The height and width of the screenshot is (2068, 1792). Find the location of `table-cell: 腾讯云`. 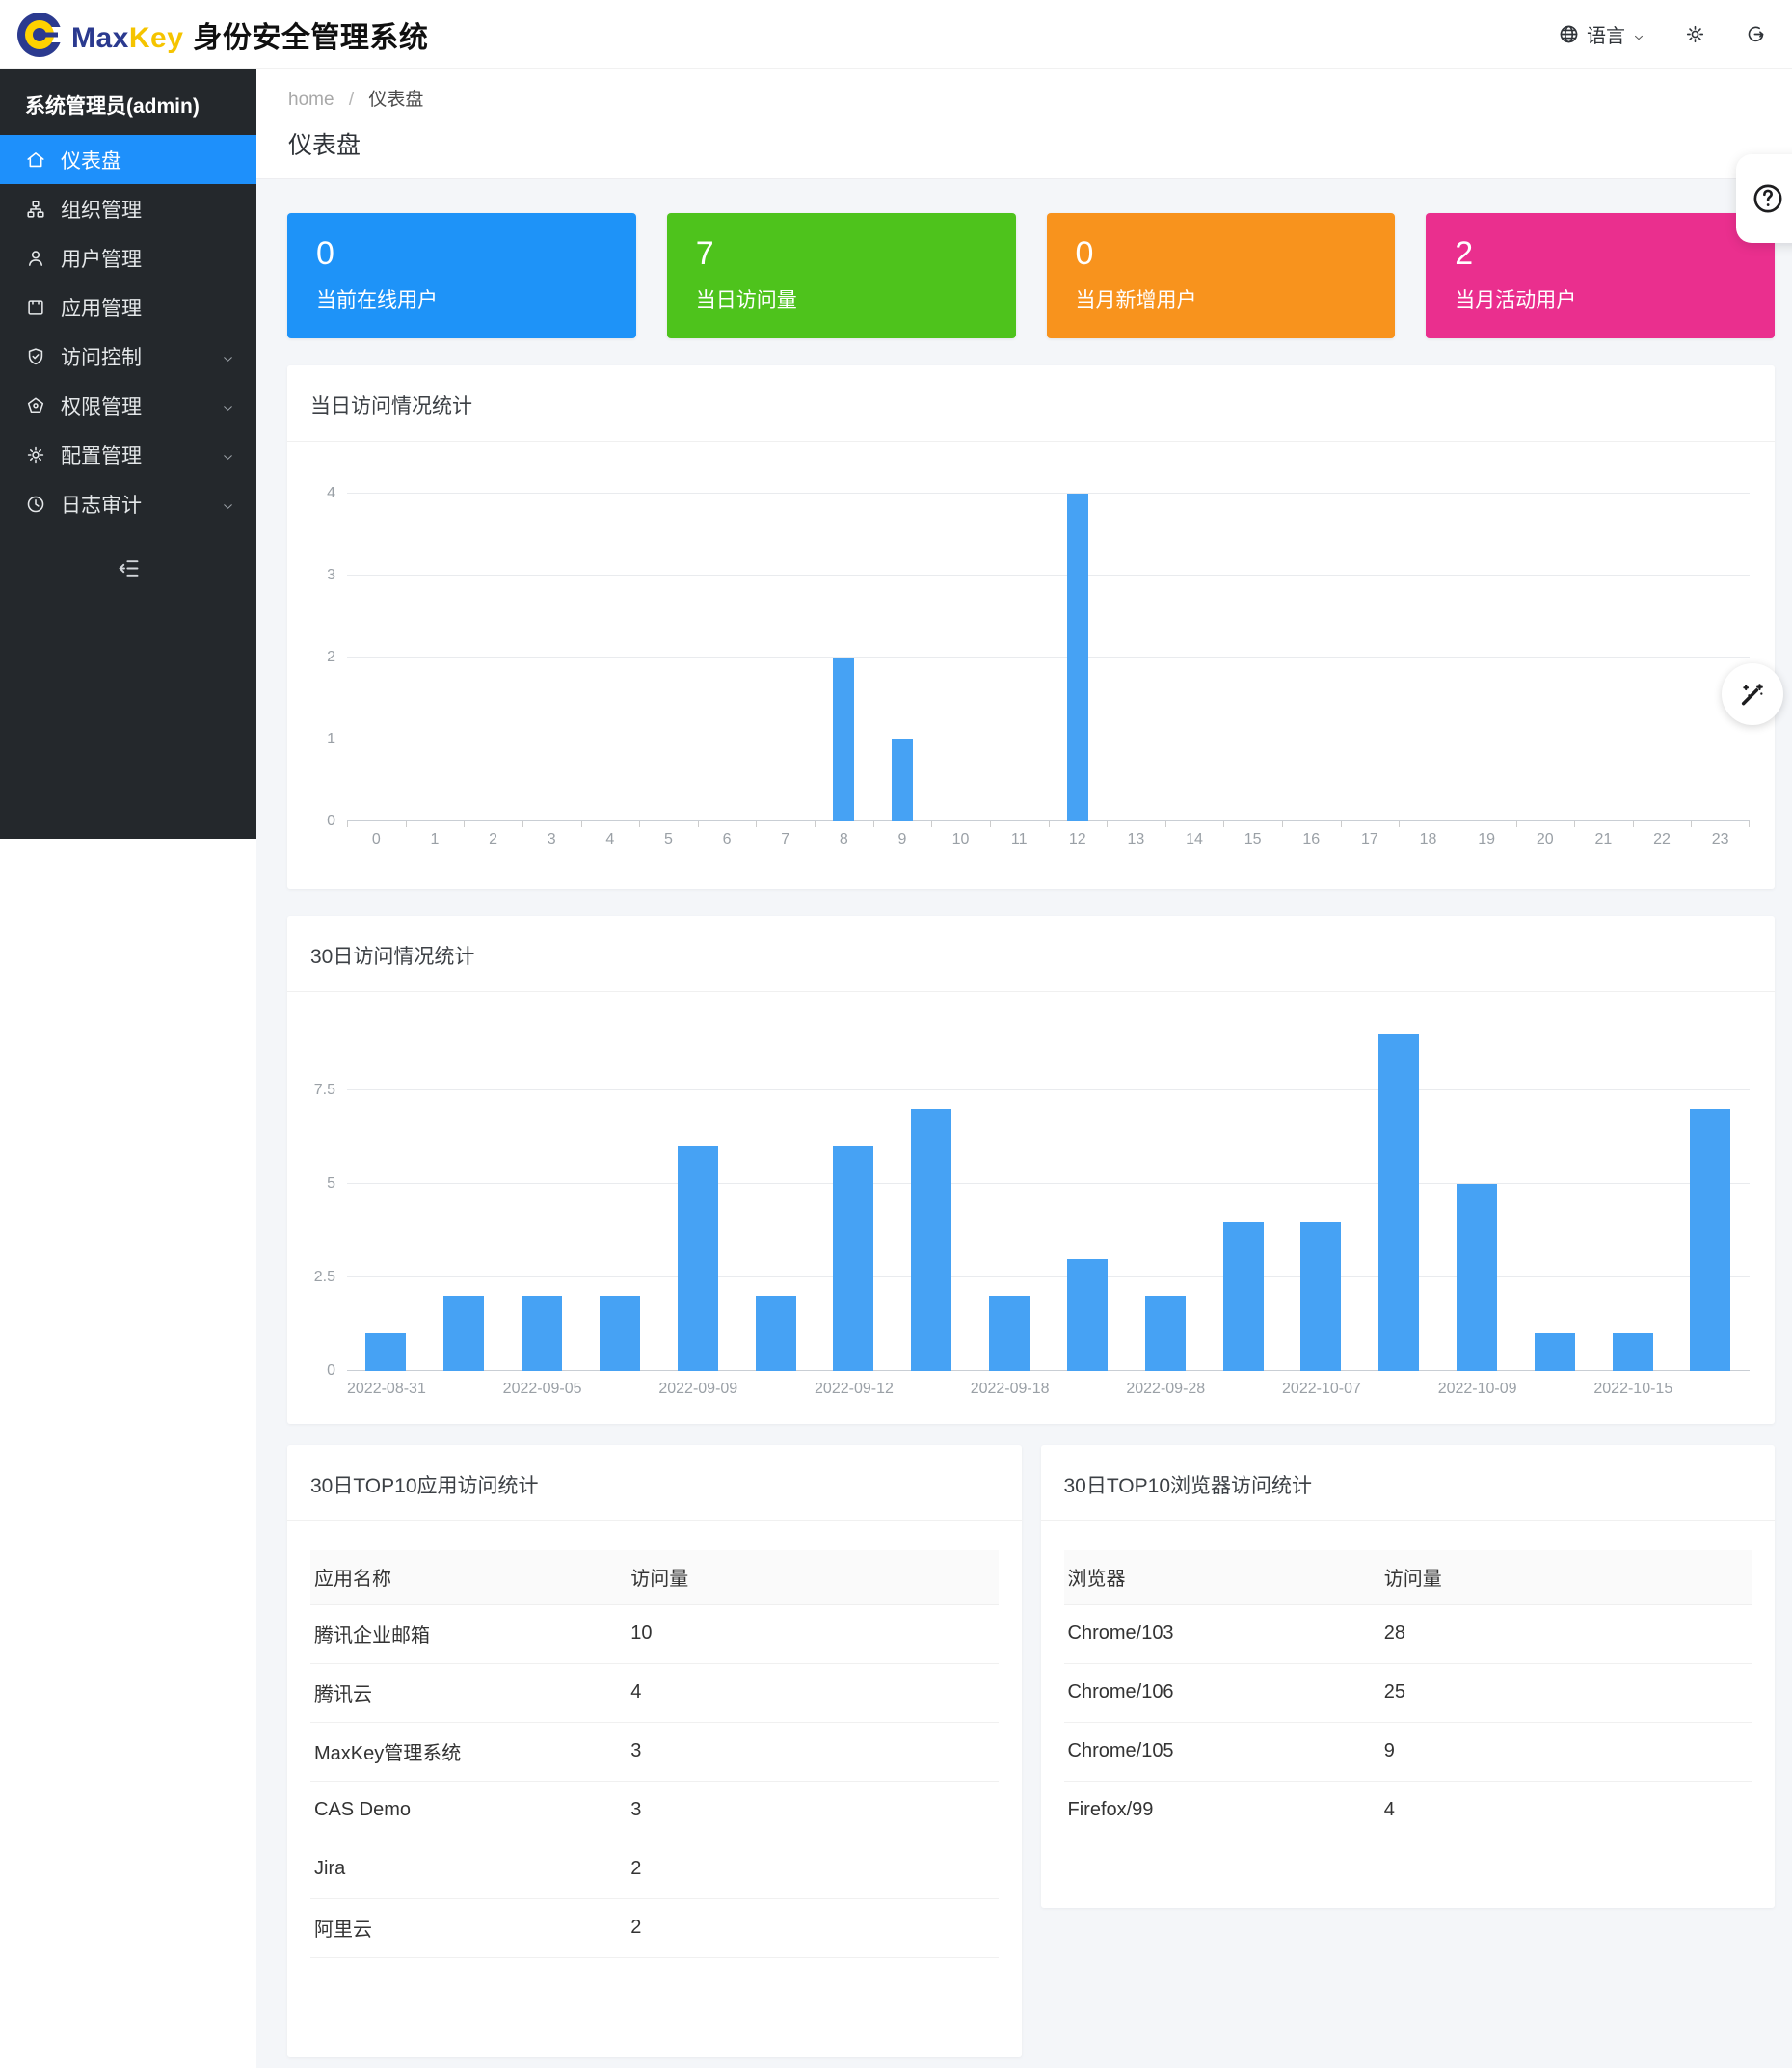

table-cell: 腾讯云 is located at coordinates (469, 1693).